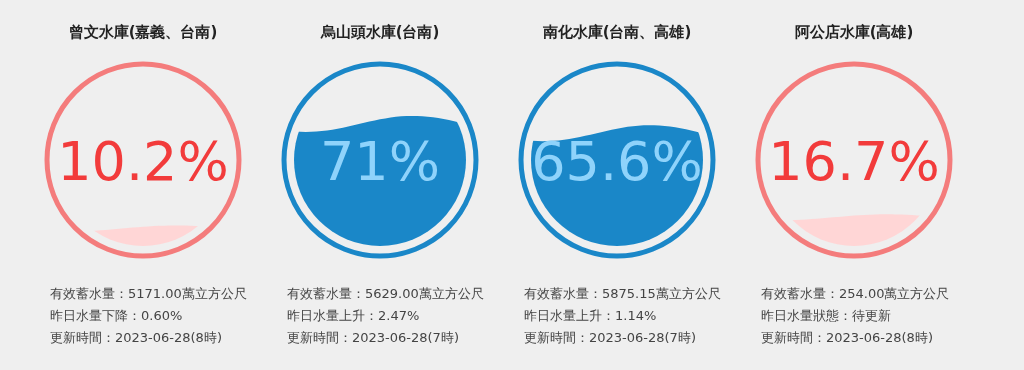 This screenshot has width=1024, height=370. What do you see at coordinates (148, 293) in the screenshot?
I see `text: 有效蓄水量：5171.00萬立方公尺` at bounding box center [148, 293].